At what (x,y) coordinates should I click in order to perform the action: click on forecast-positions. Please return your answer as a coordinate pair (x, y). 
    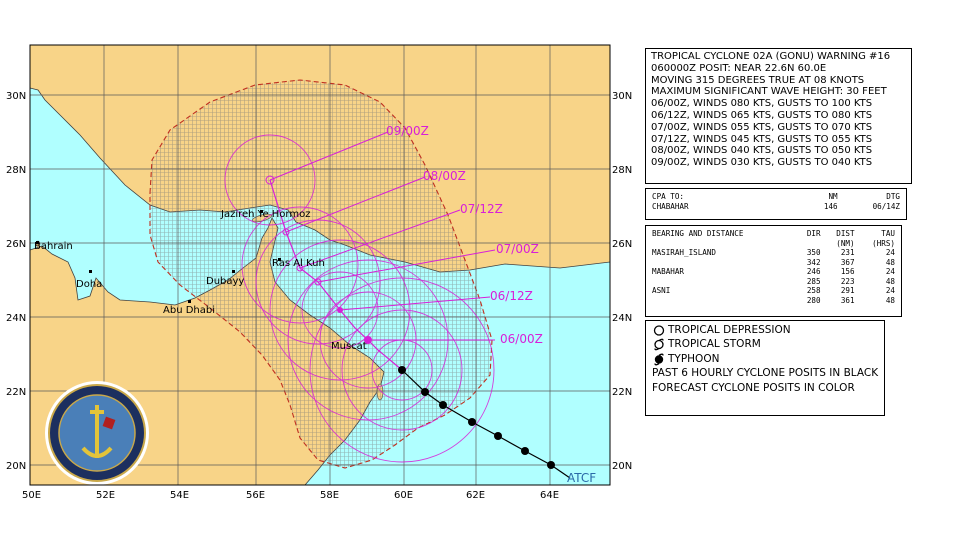
    Looking at the image, I should click on (318, 259).